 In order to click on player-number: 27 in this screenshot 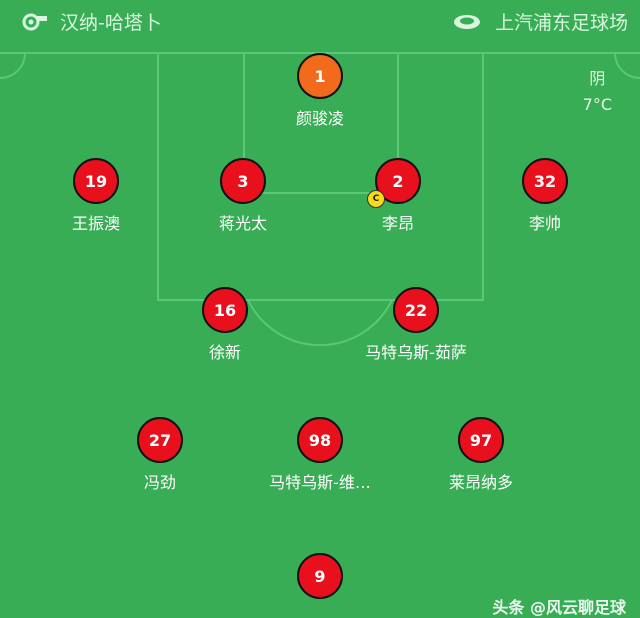, I will do `click(160, 440)`.